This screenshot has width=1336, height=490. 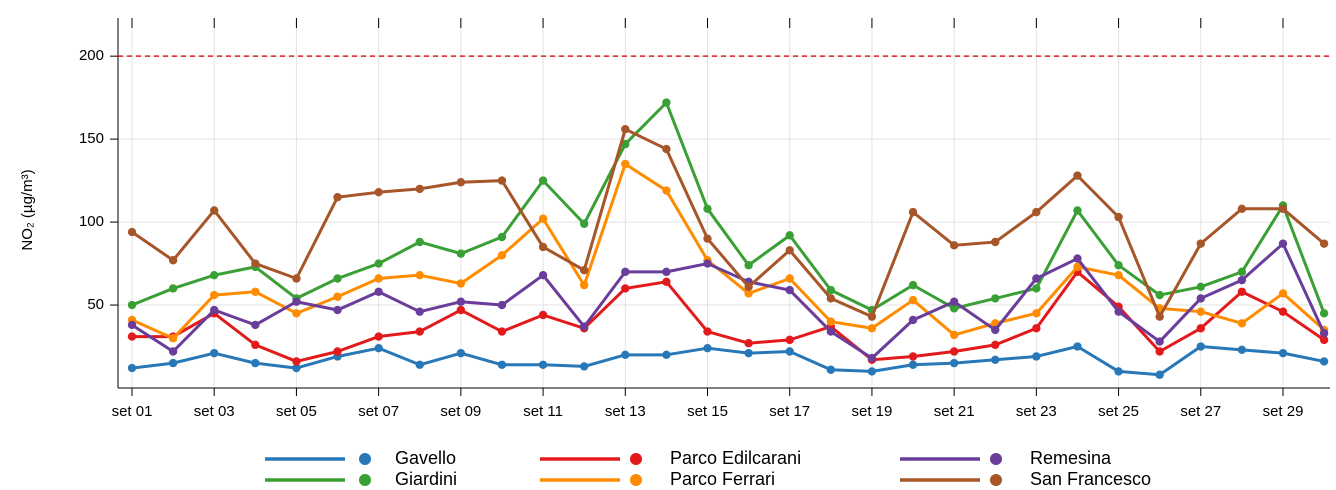 What do you see at coordinates (954, 411) in the screenshot?
I see `x-tick-label: set 21` at bounding box center [954, 411].